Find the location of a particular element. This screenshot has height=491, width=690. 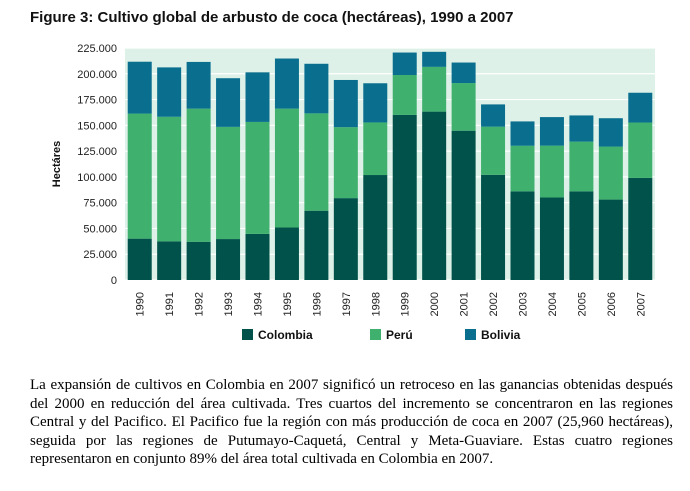

x-tick-label: 2002 is located at coordinates (494, 304).